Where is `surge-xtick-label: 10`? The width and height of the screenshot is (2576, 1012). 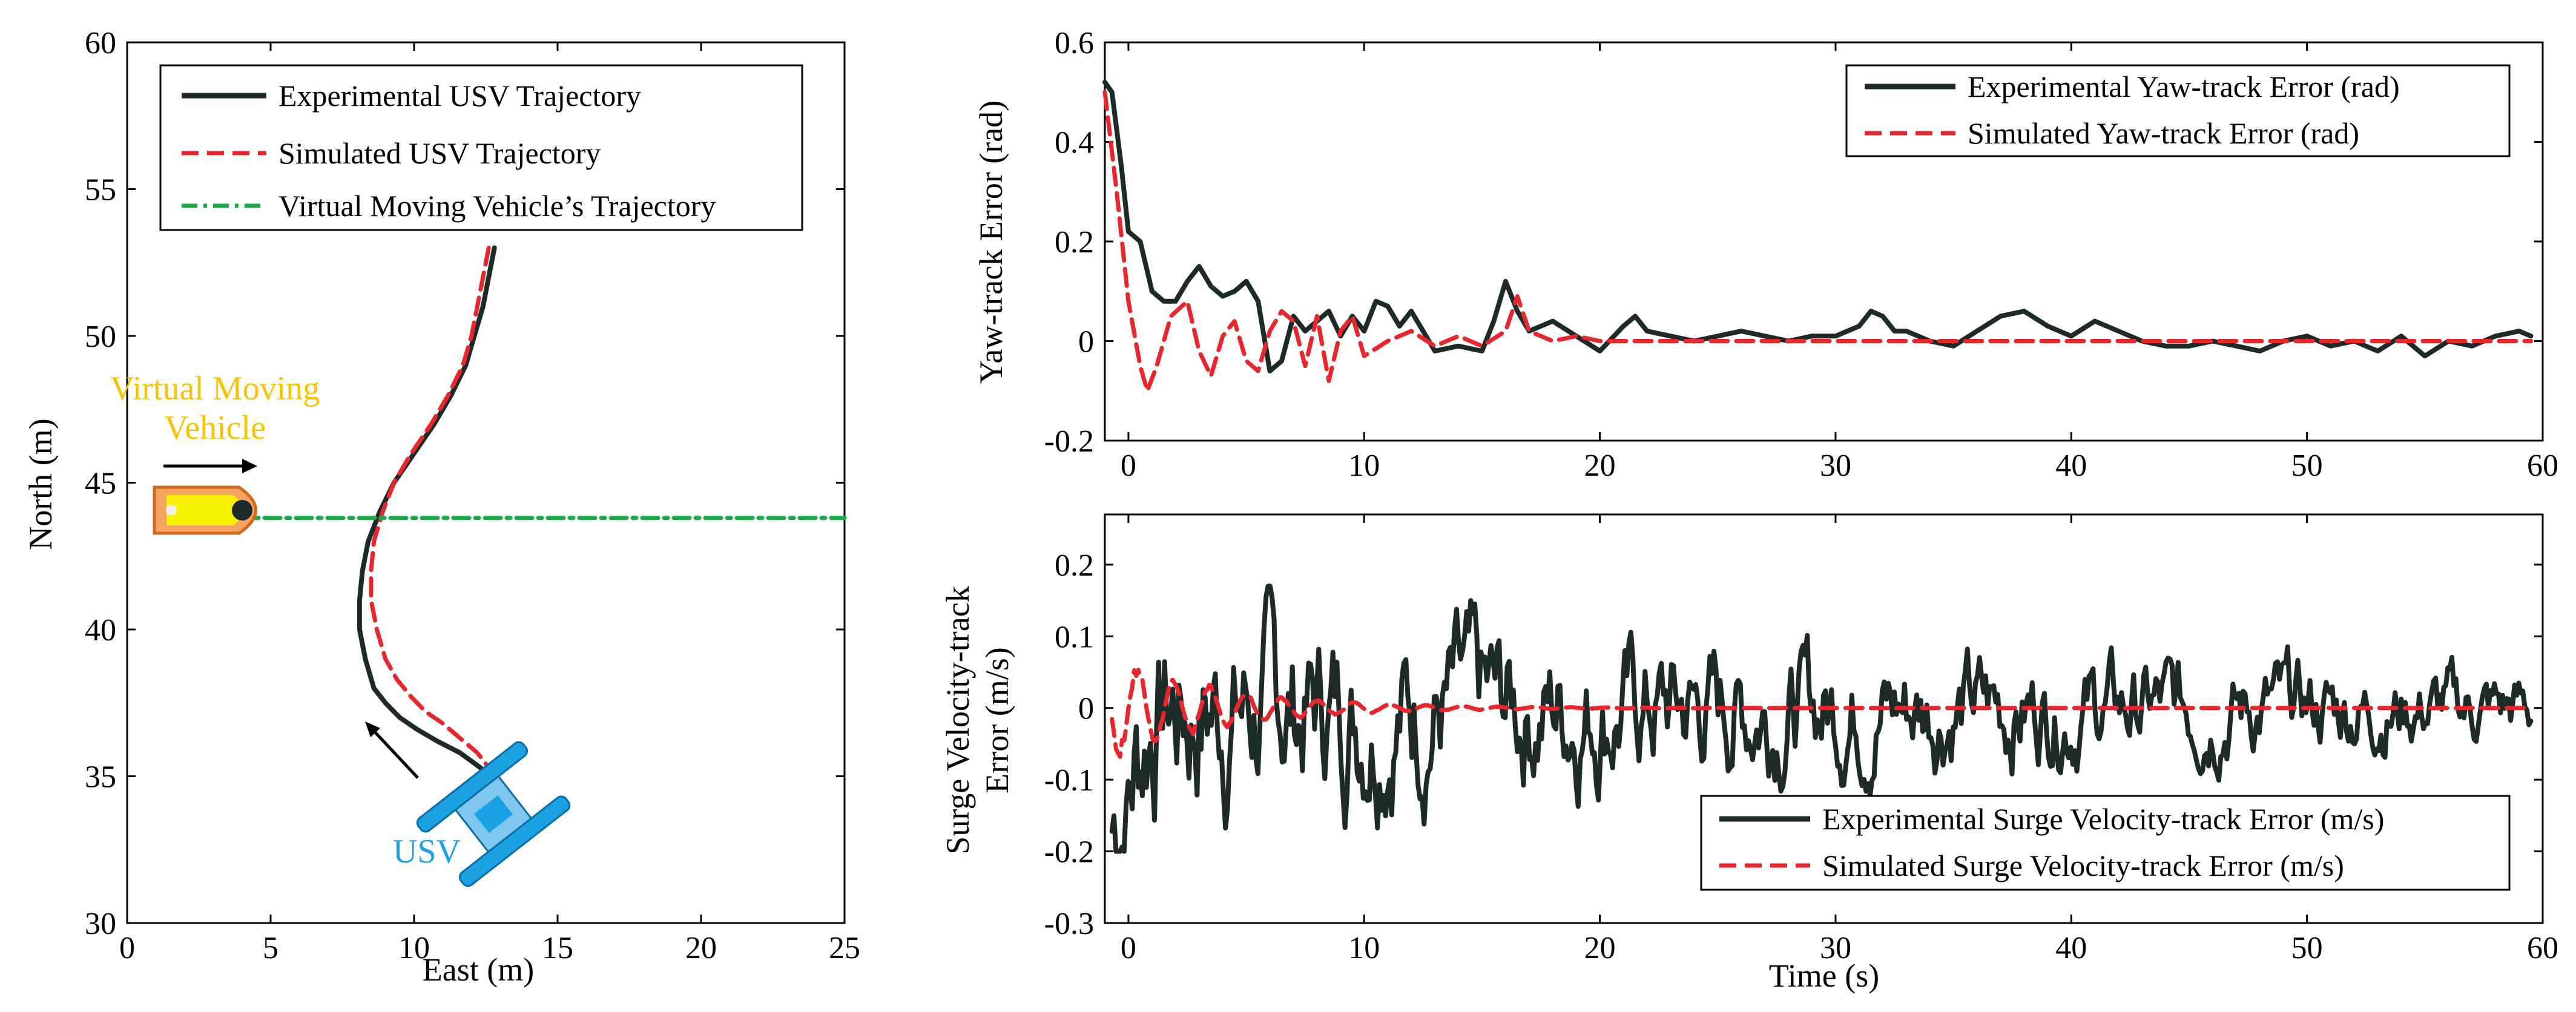 surge-xtick-label: 10 is located at coordinates (1364, 948).